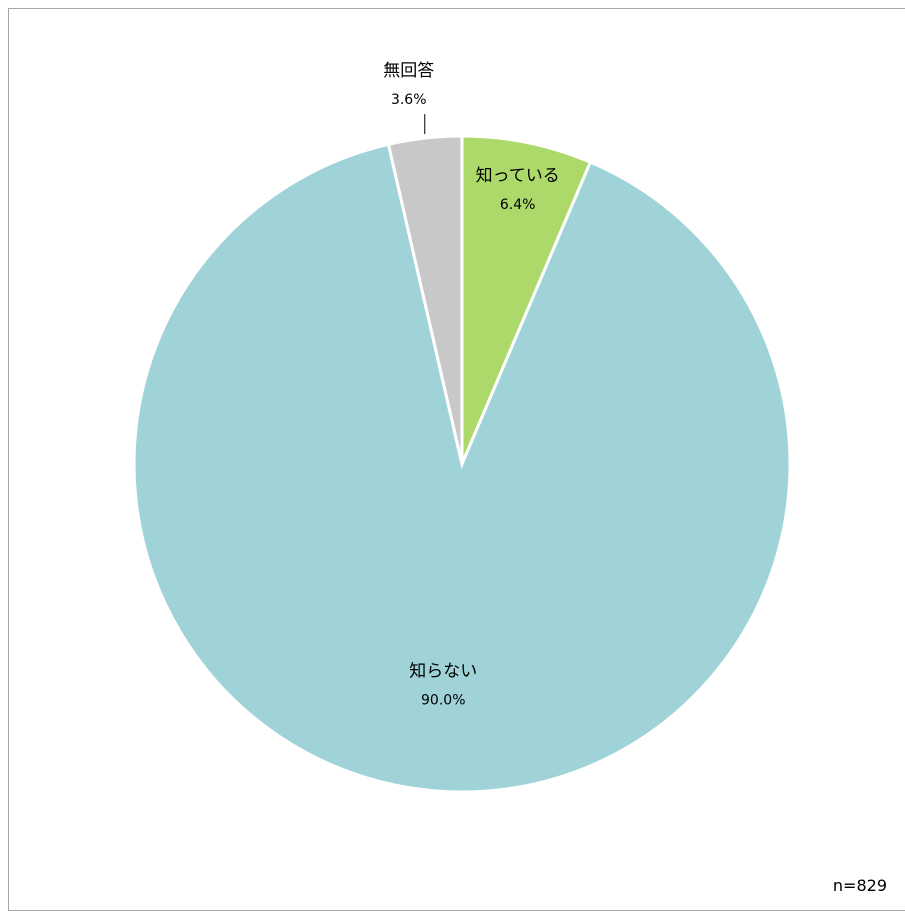  Describe the element at coordinates (518, 205) in the screenshot. I see `slice-value-0: 6.4%` at that location.